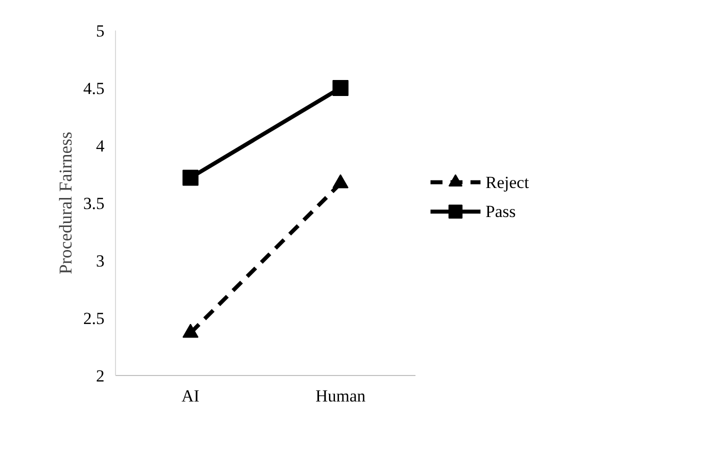 This screenshot has height=456, width=703. I want to click on x-tick-label: AI, so click(191, 396).